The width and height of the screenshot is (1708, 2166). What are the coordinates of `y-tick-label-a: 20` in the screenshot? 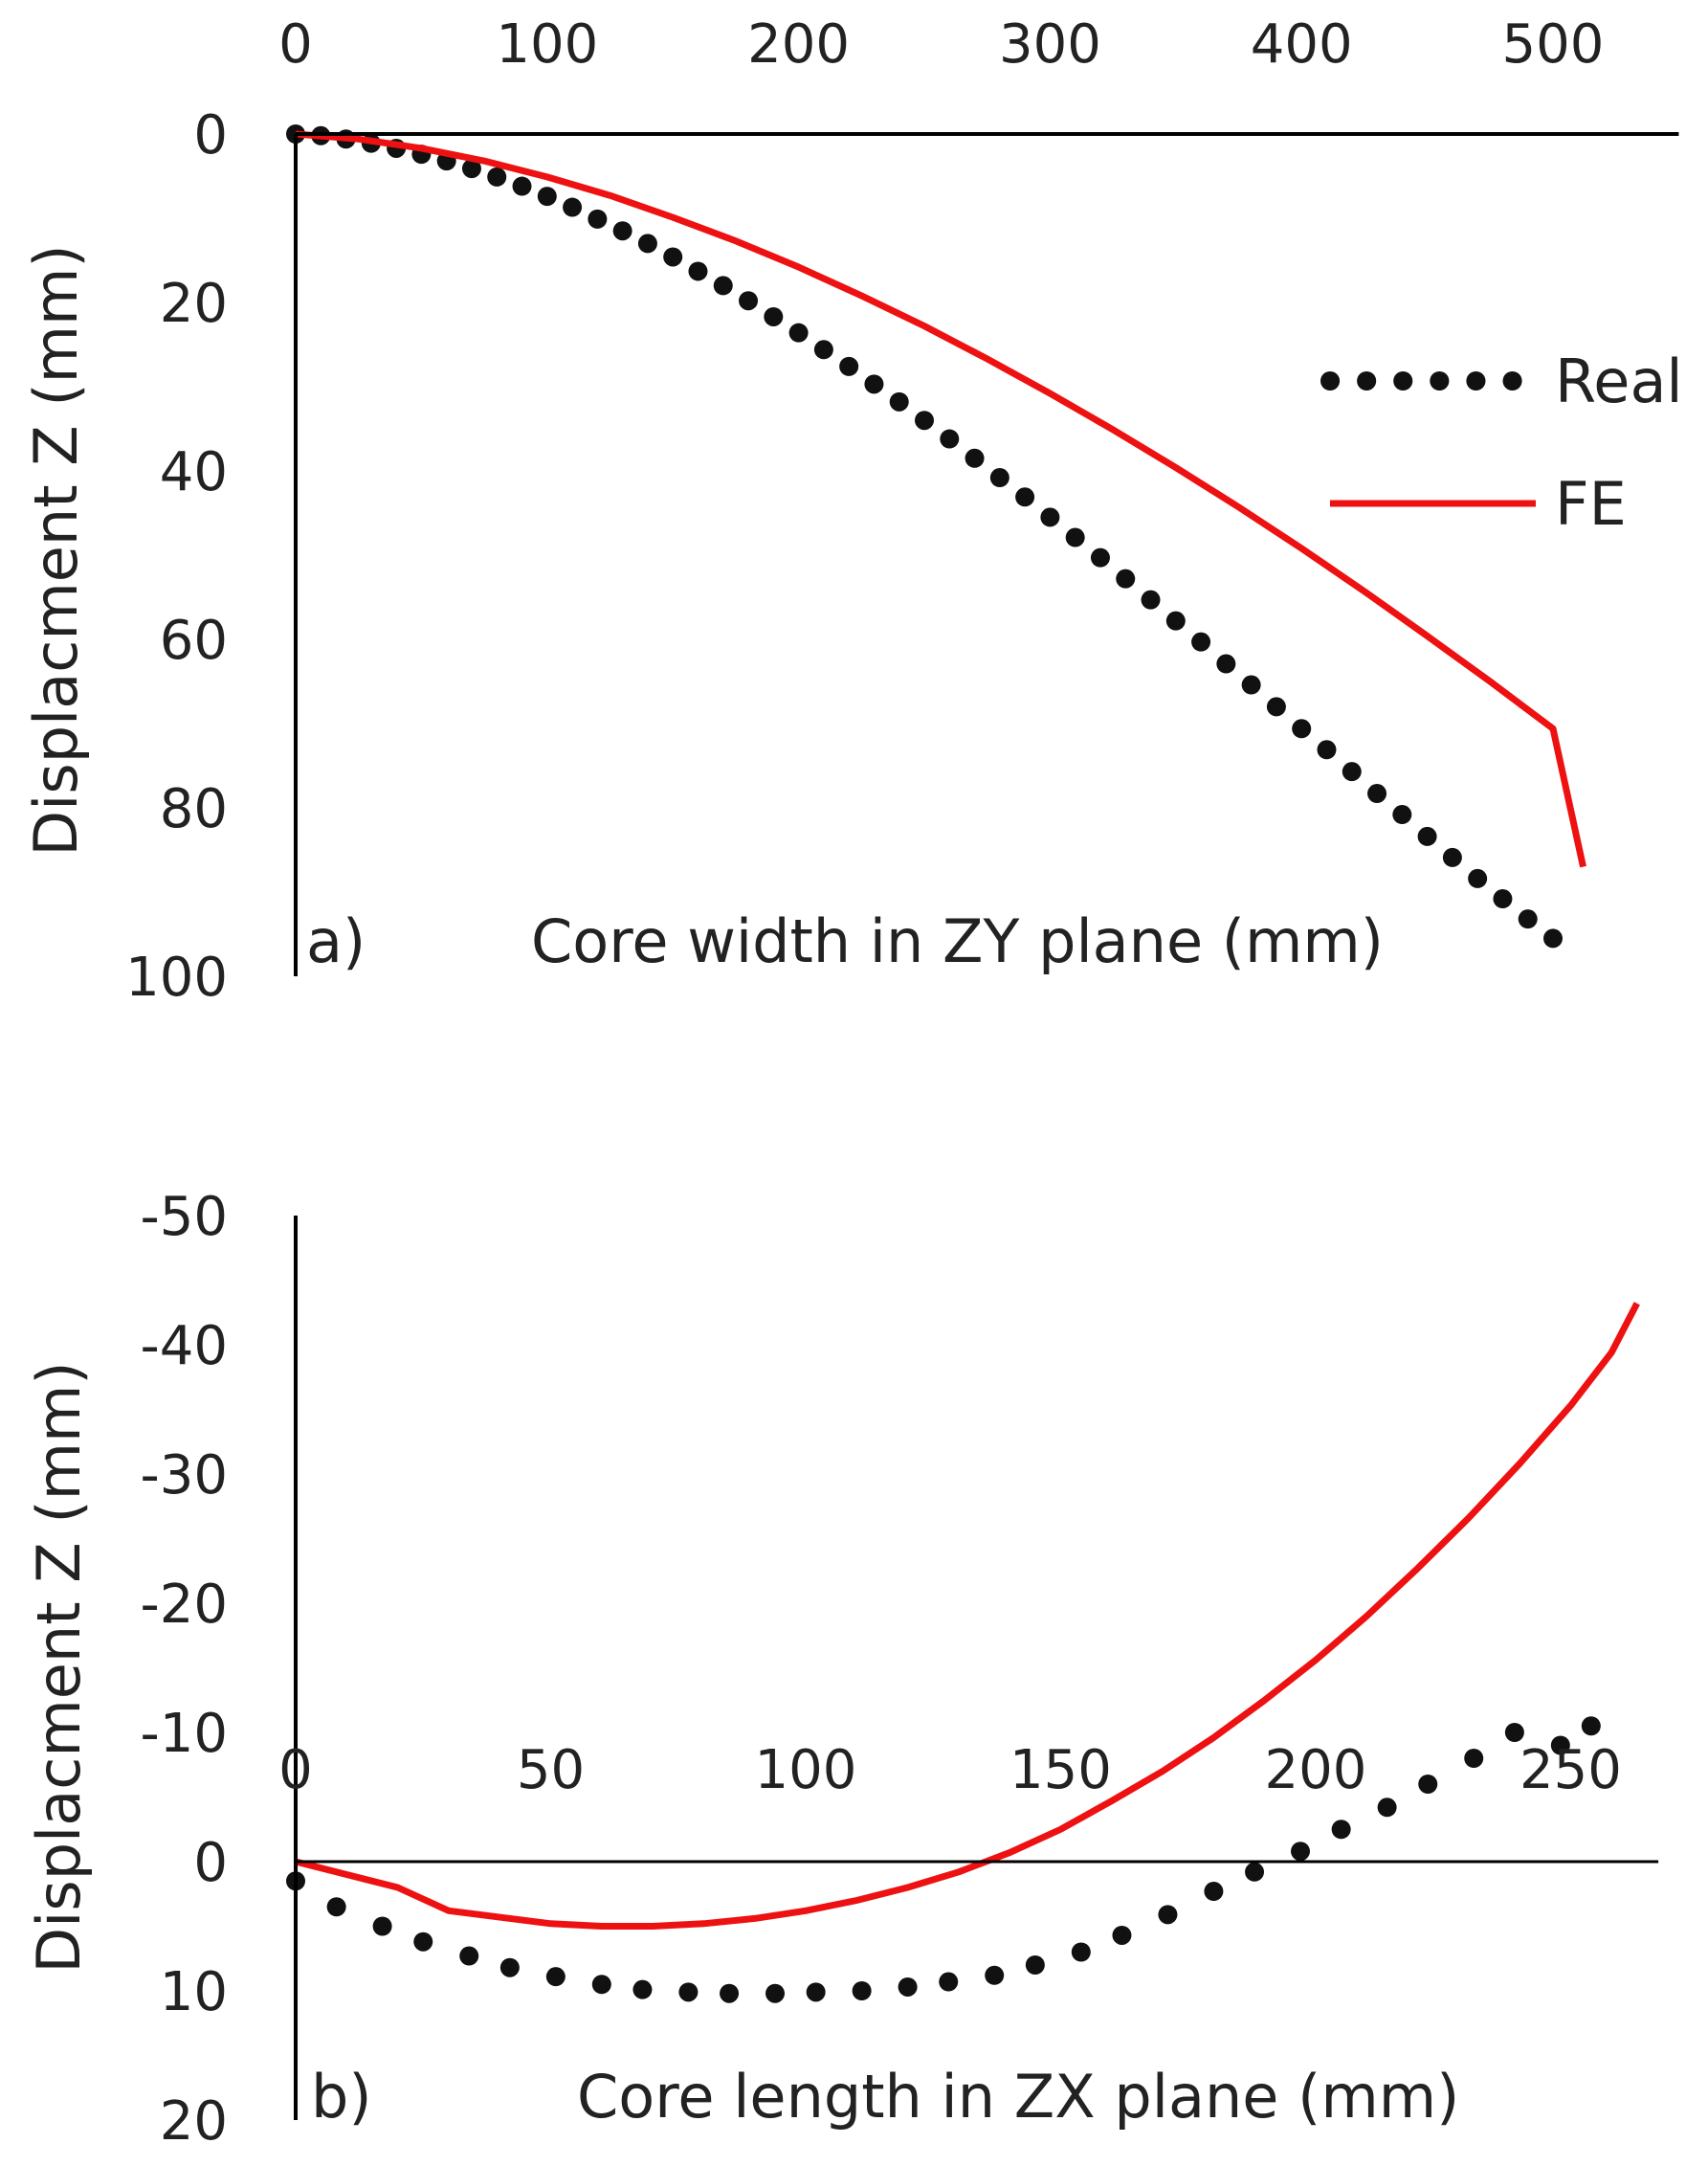 It's located at (194, 304).